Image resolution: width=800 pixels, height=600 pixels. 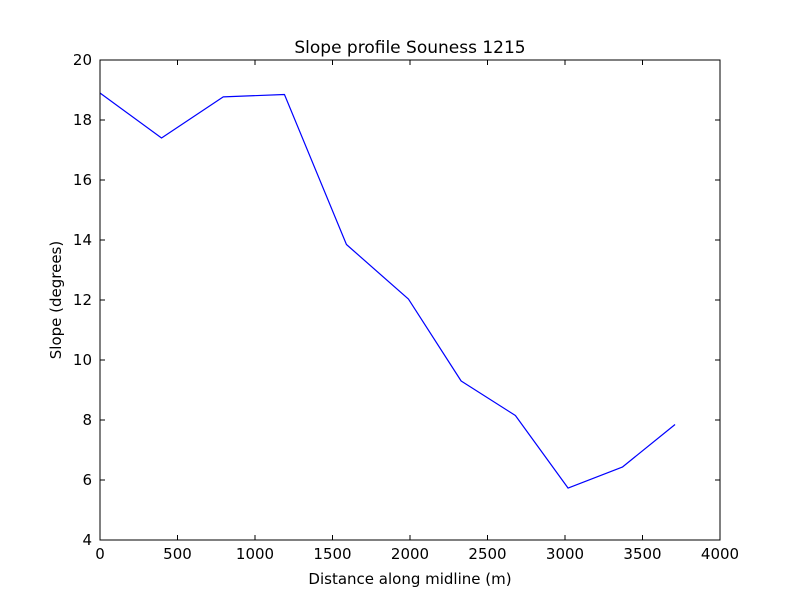 I want to click on y-tick-label: 18, so click(x=82, y=120).